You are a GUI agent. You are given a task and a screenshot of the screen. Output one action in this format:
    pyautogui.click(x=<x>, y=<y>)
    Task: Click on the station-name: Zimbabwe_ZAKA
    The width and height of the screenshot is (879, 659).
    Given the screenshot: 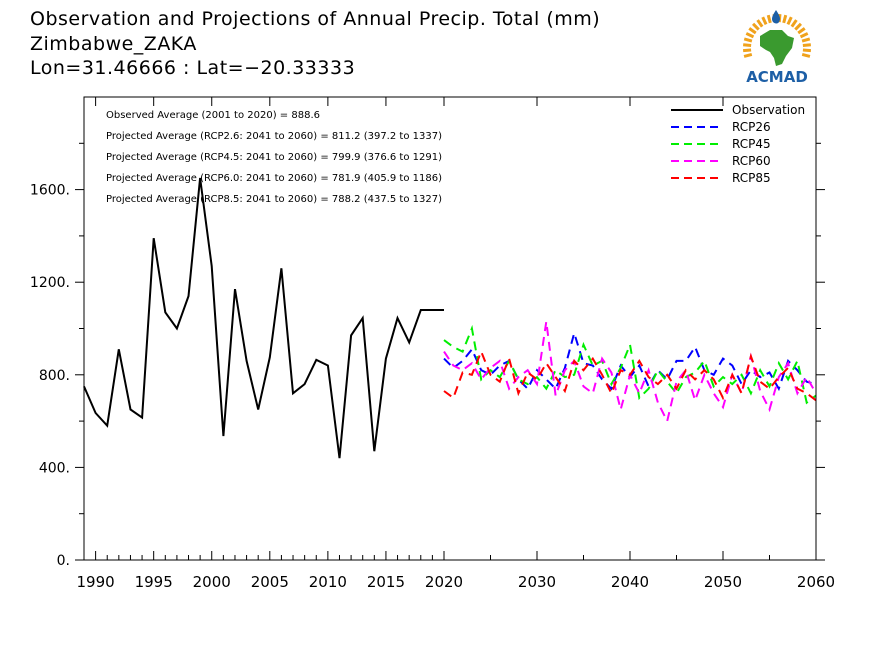 What is the action you would take?
    pyautogui.click(x=113, y=44)
    